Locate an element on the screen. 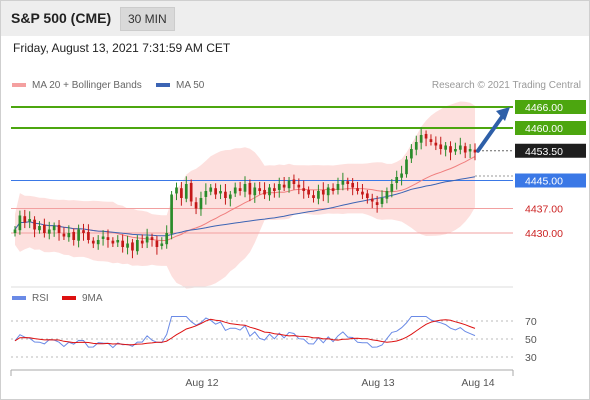 This screenshot has height=400, width=590. legend-ma20-label: MA 20 + Bollinger Bands is located at coordinates (87, 85).